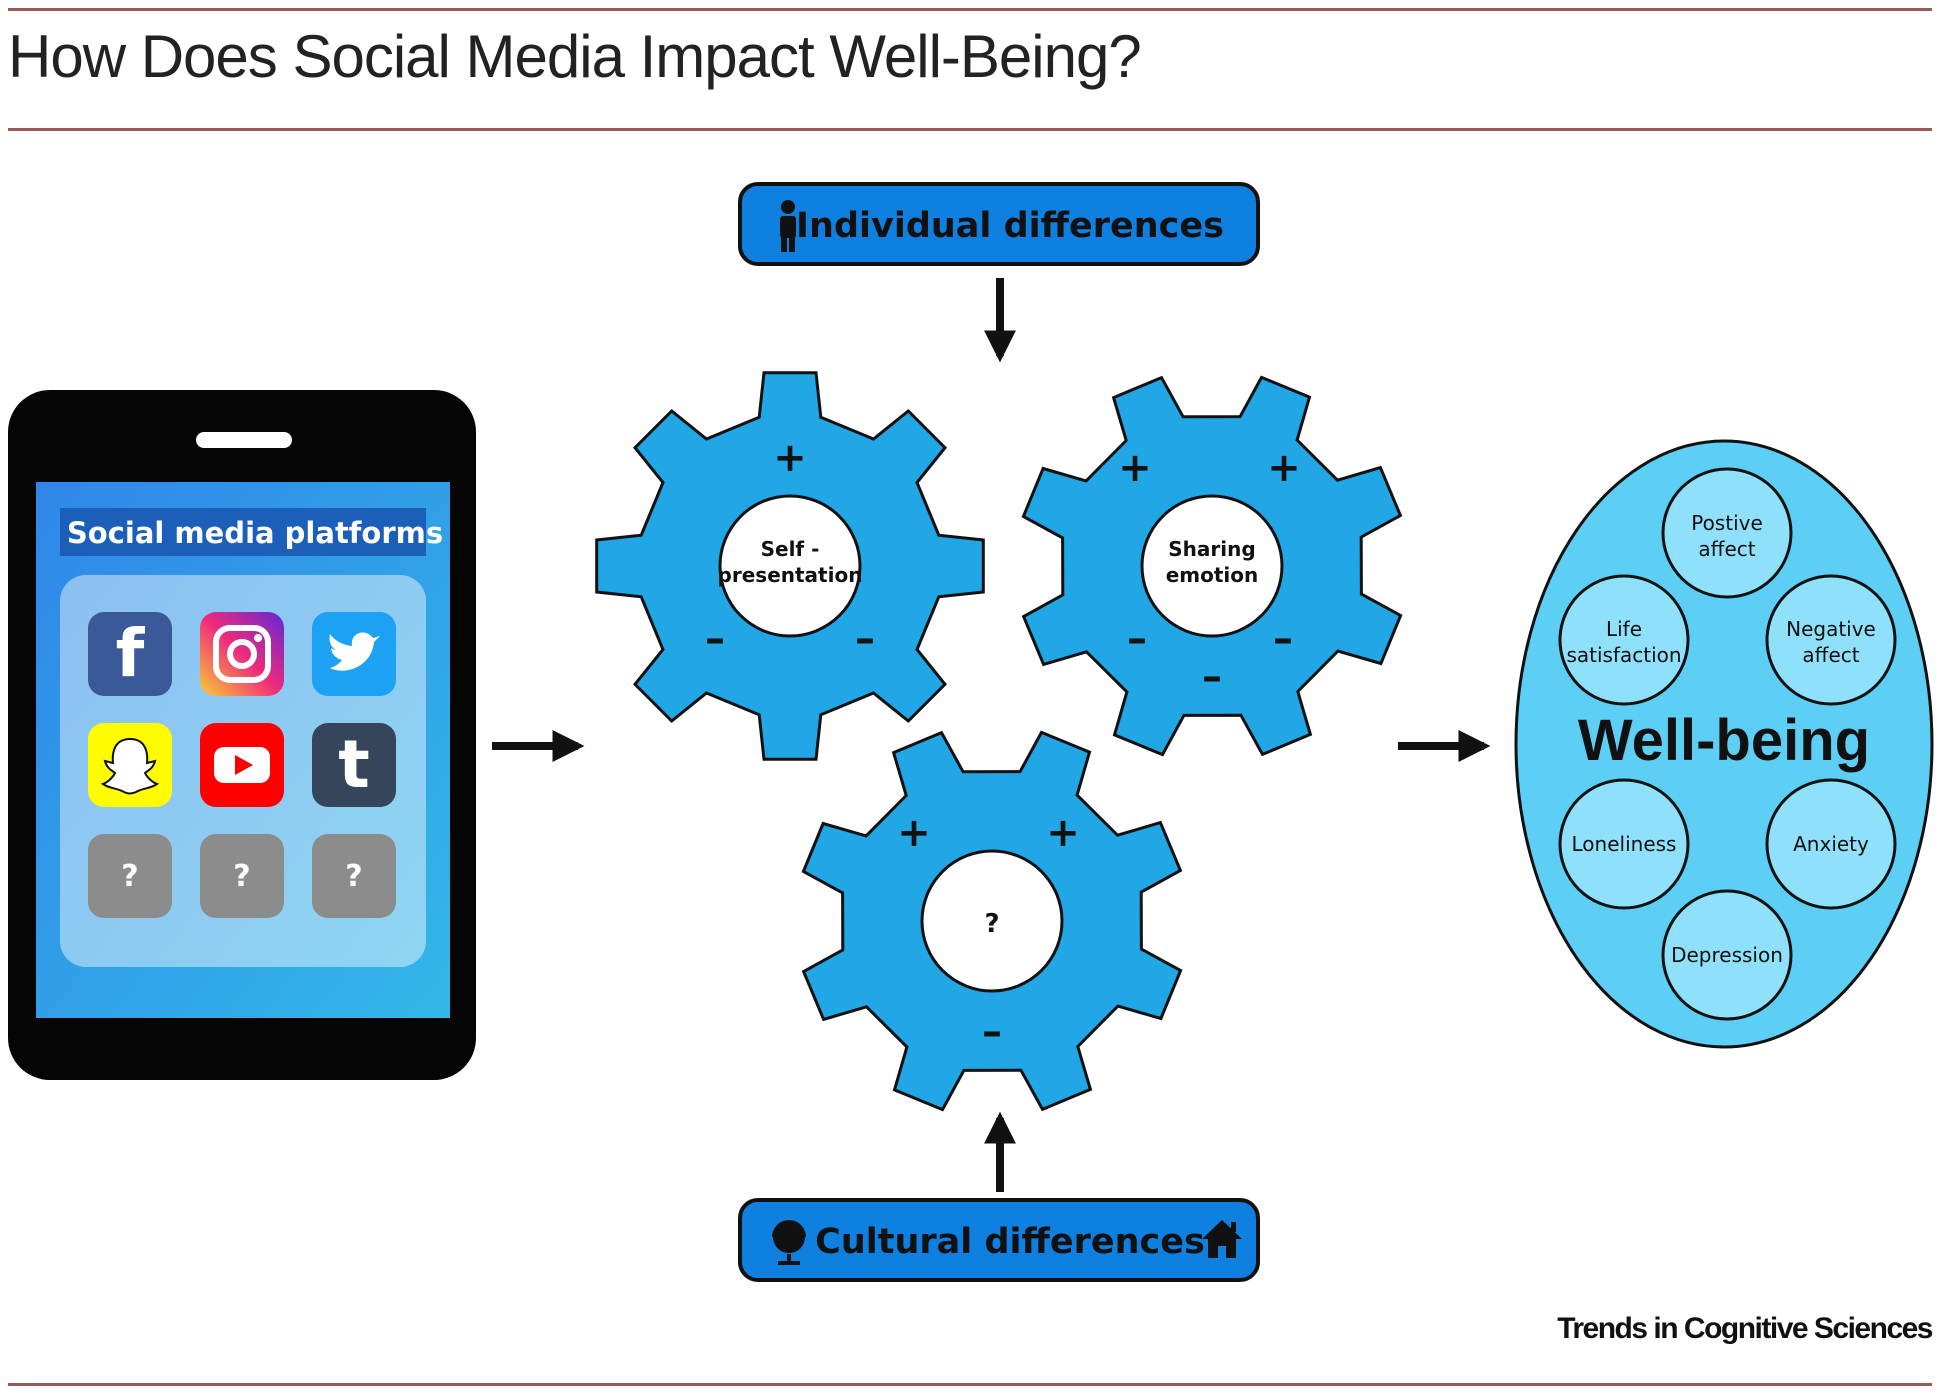 The width and height of the screenshot is (1940, 1400). What do you see at coordinates (1010, 1242) in the screenshot?
I see `cultural-differences-label: Cultural differences` at bounding box center [1010, 1242].